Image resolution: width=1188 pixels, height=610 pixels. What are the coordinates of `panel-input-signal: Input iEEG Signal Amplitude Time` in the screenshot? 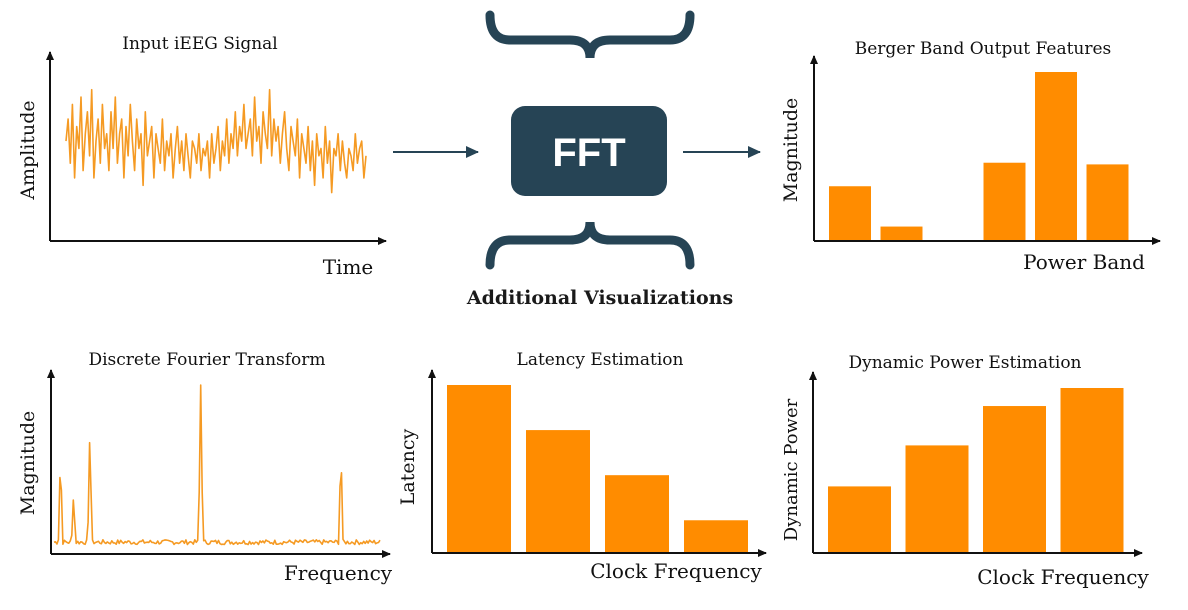 It's located at (202, 156).